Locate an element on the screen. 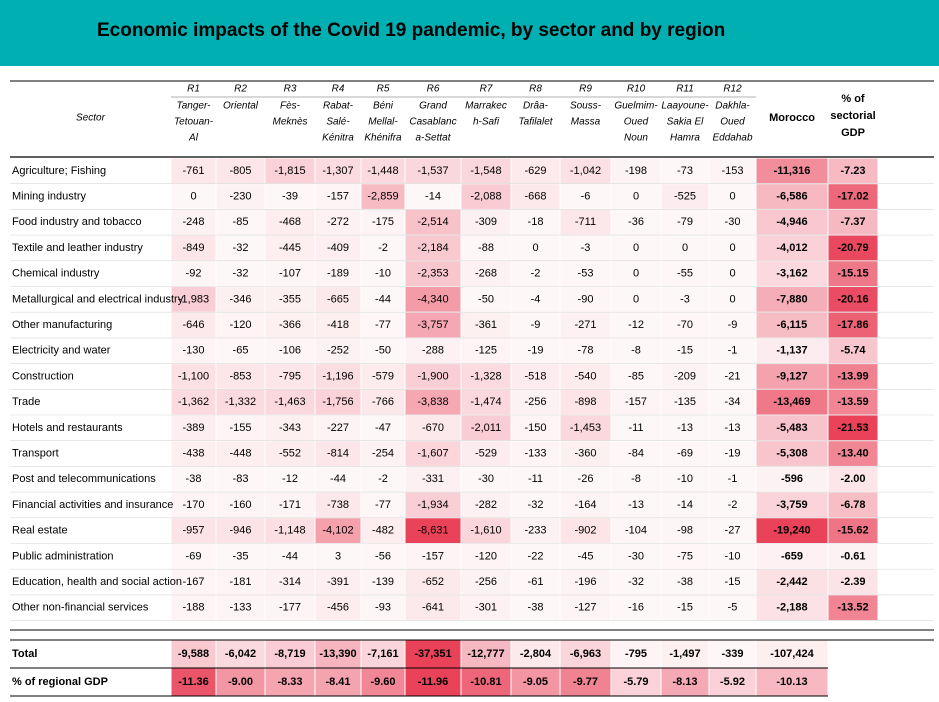 This screenshot has height=702, width=939. sector-header: Sector is located at coordinates (91, 118).